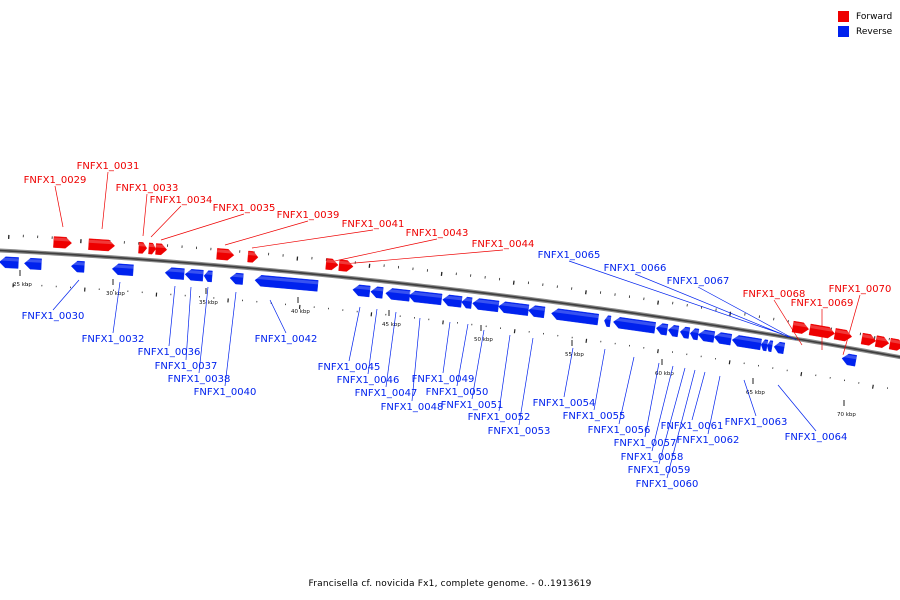 The image size is (900, 600). I want to click on forward-gene-label: FNFX1_0029, so click(55, 180).